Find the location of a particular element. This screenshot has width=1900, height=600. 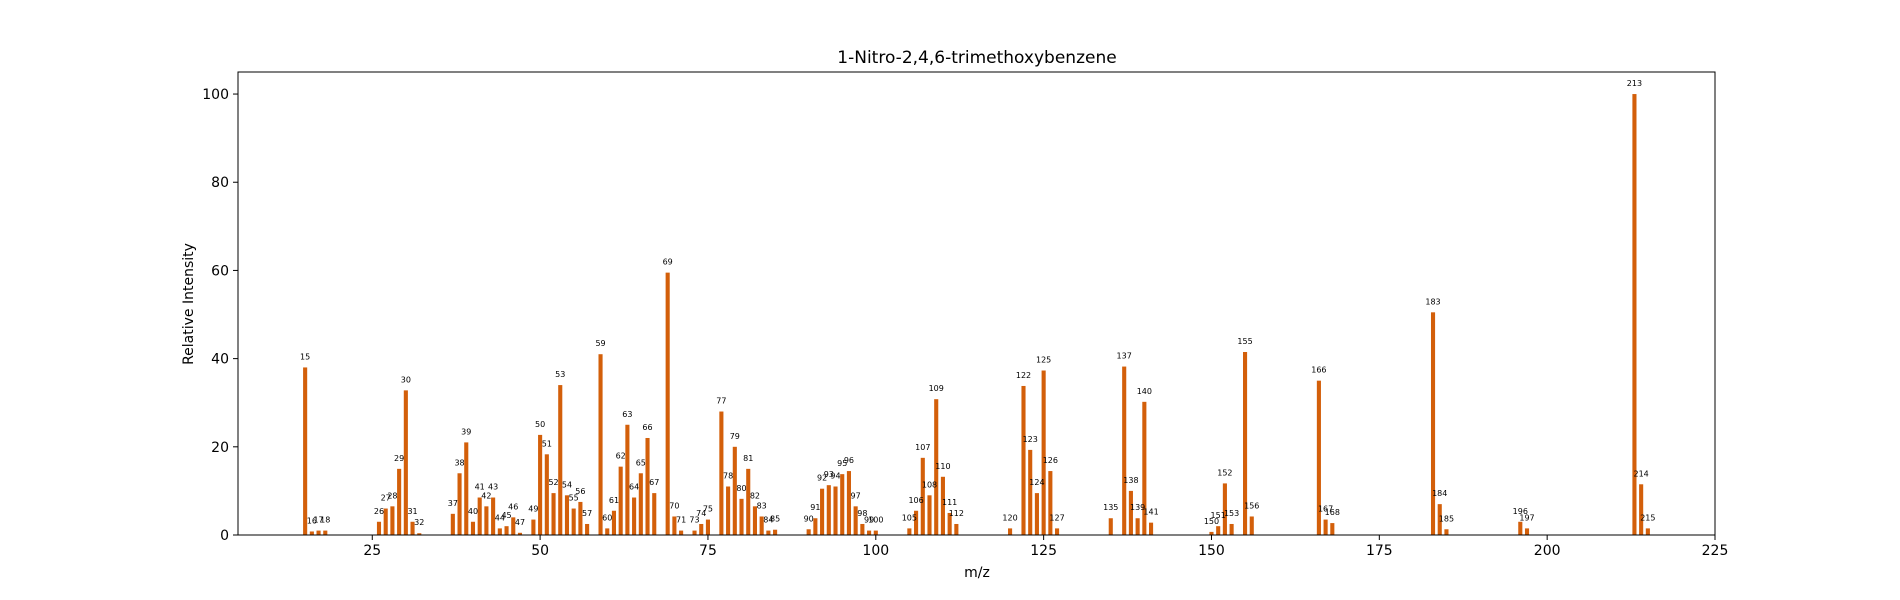

peak-label: 124 is located at coordinates (1036, 482).